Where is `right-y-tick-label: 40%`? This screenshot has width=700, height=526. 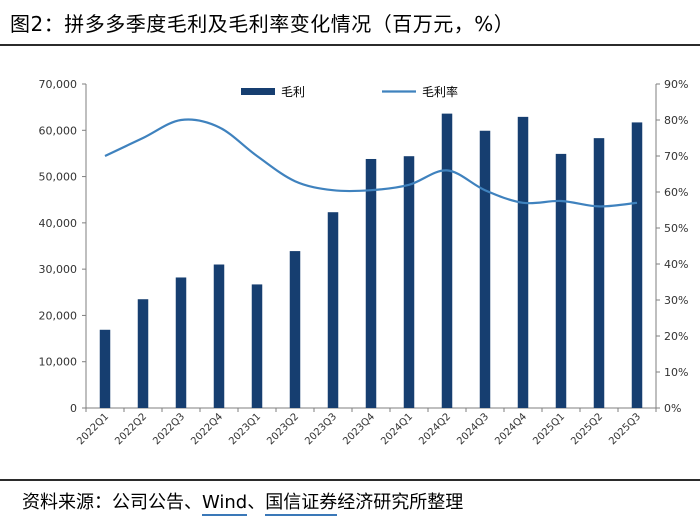
right-y-tick-label: 40% is located at coordinates (676, 264).